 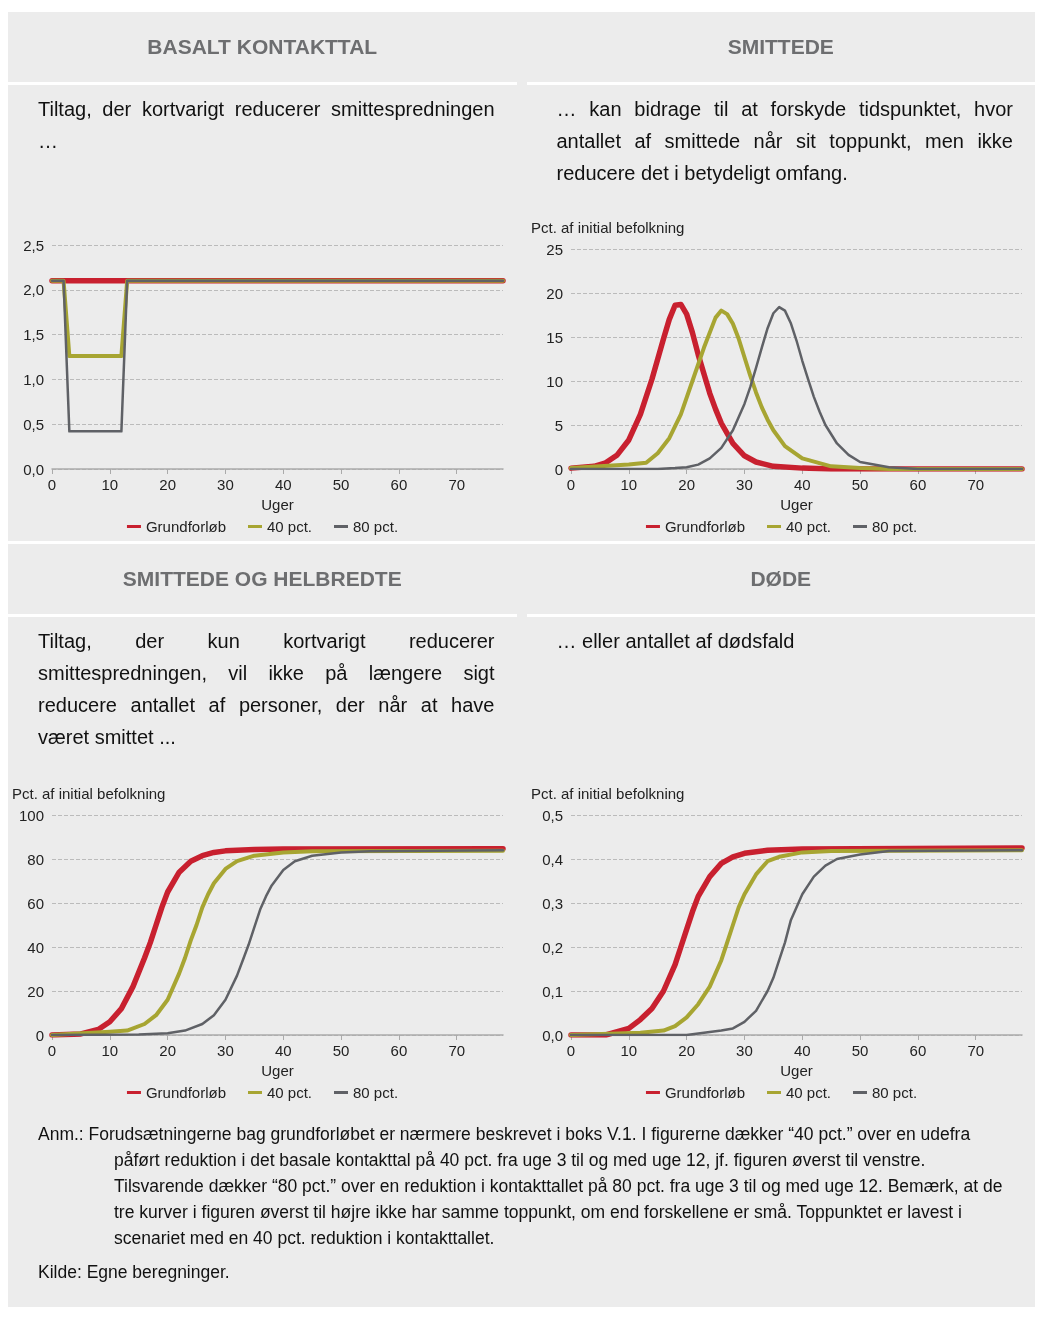 What do you see at coordinates (780, 47) in the screenshot?
I see `chart-title: SMITTEDE` at bounding box center [780, 47].